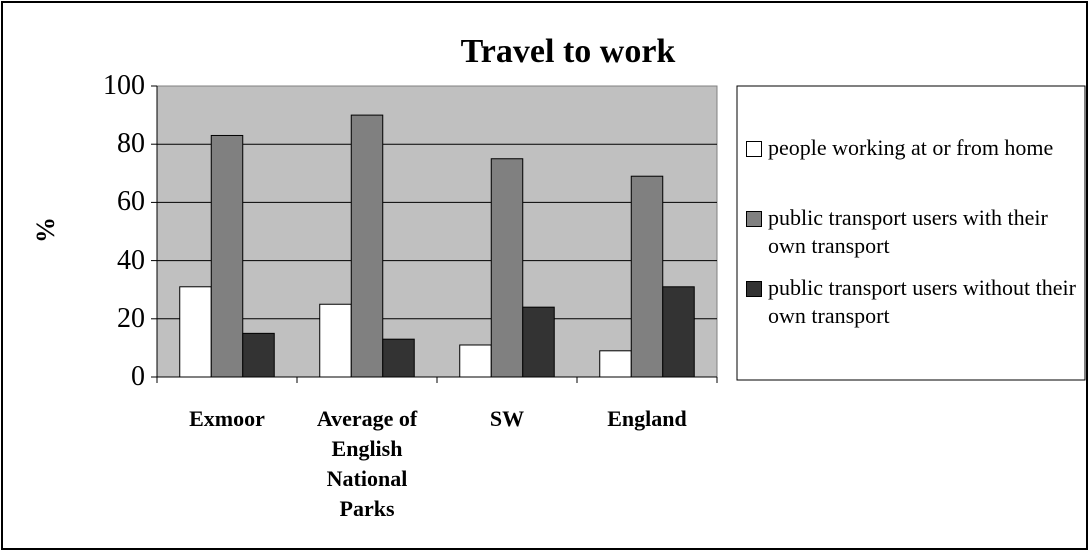 Image resolution: width=1090 pixels, height=552 pixels. I want to click on y-tick-label: 20, so click(131, 318).